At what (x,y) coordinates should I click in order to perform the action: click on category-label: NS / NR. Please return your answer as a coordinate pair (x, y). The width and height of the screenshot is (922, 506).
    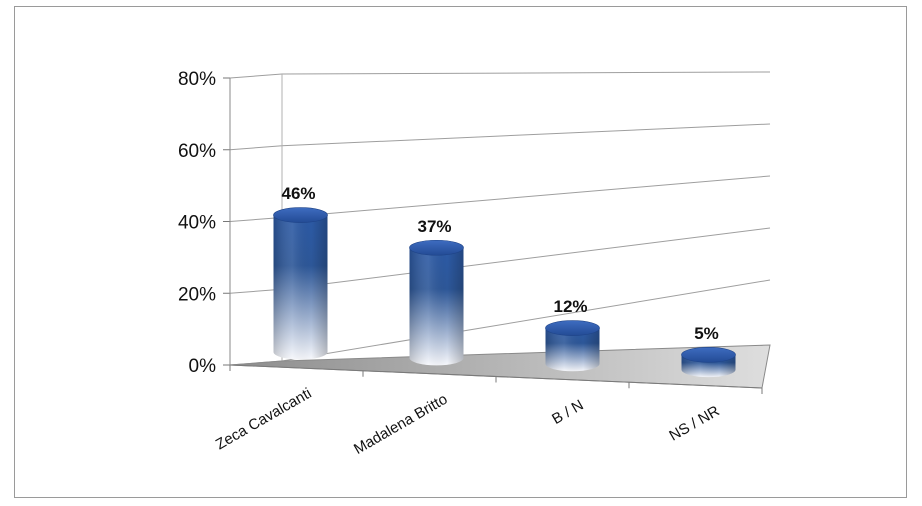
    Looking at the image, I should click on (694, 423).